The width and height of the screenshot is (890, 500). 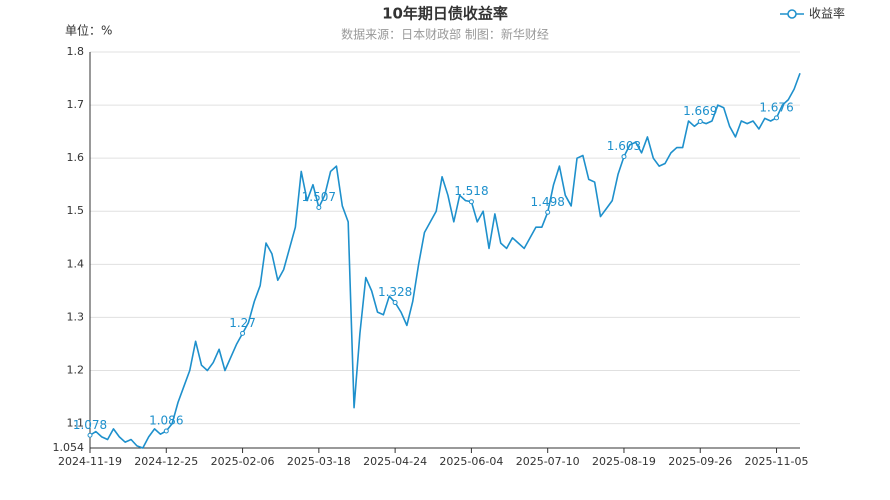 I want to click on data-label: 1.328, so click(x=395, y=292).